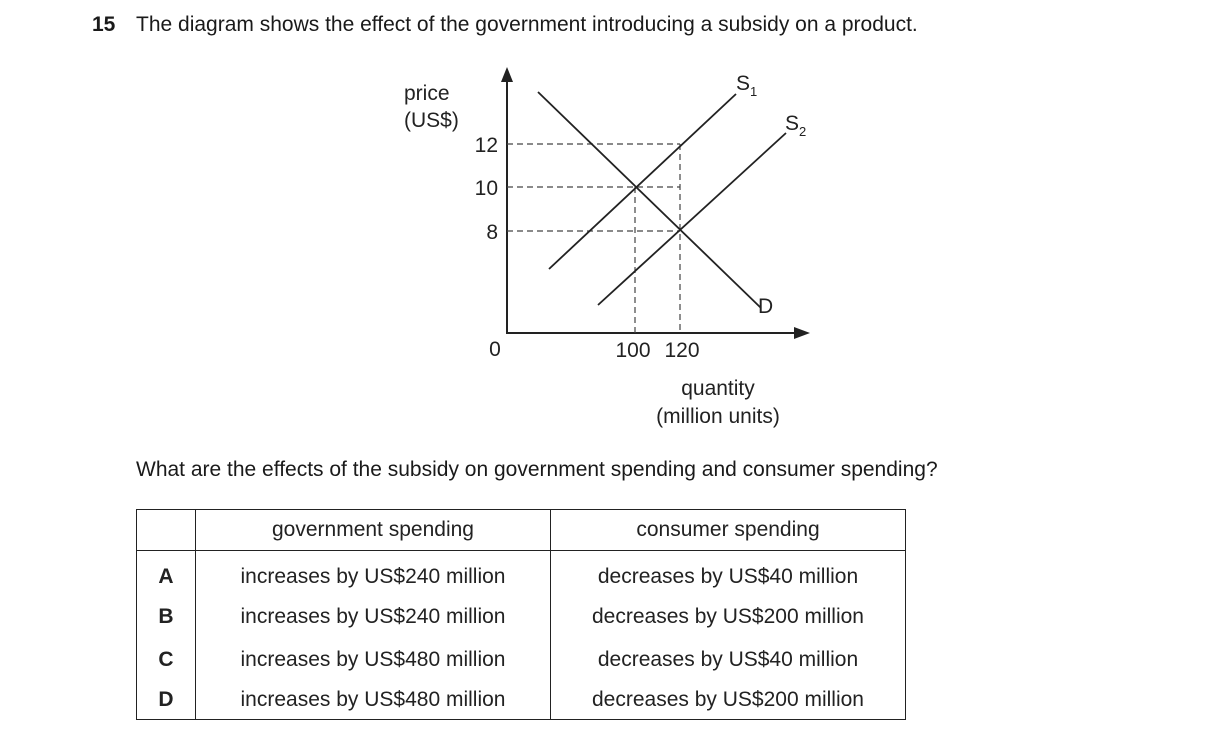 Image resolution: width=1216 pixels, height=753 pixels. I want to click on y-axis-label-line2: (US$), so click(431, 120).